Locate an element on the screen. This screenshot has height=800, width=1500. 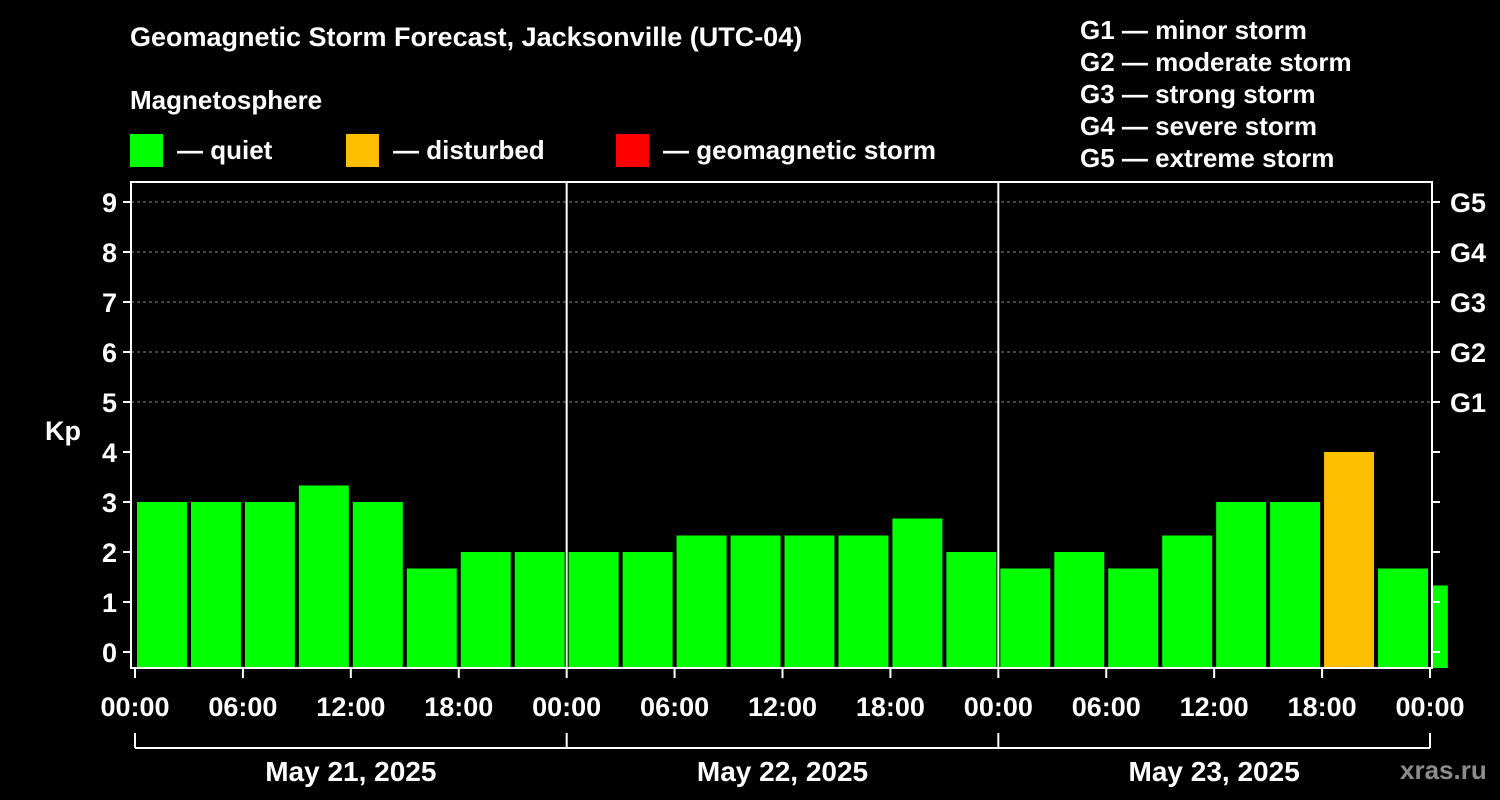
y-tick-label: 4 is located at coordinates (109, 453).